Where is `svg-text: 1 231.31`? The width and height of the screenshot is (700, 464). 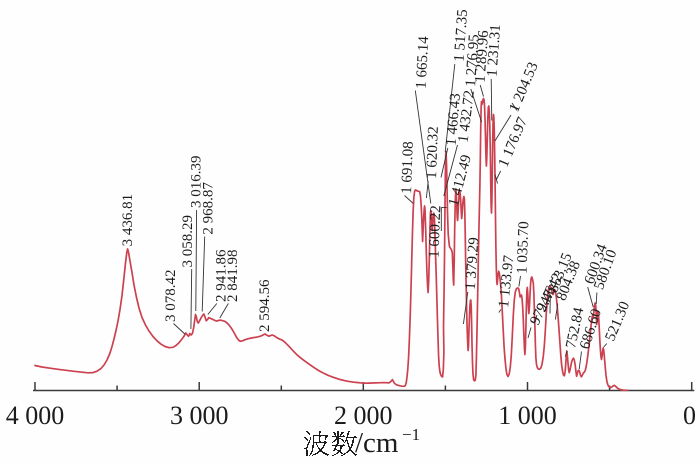
svg-text: 1 231.31 is located at coordinates (495, 50).